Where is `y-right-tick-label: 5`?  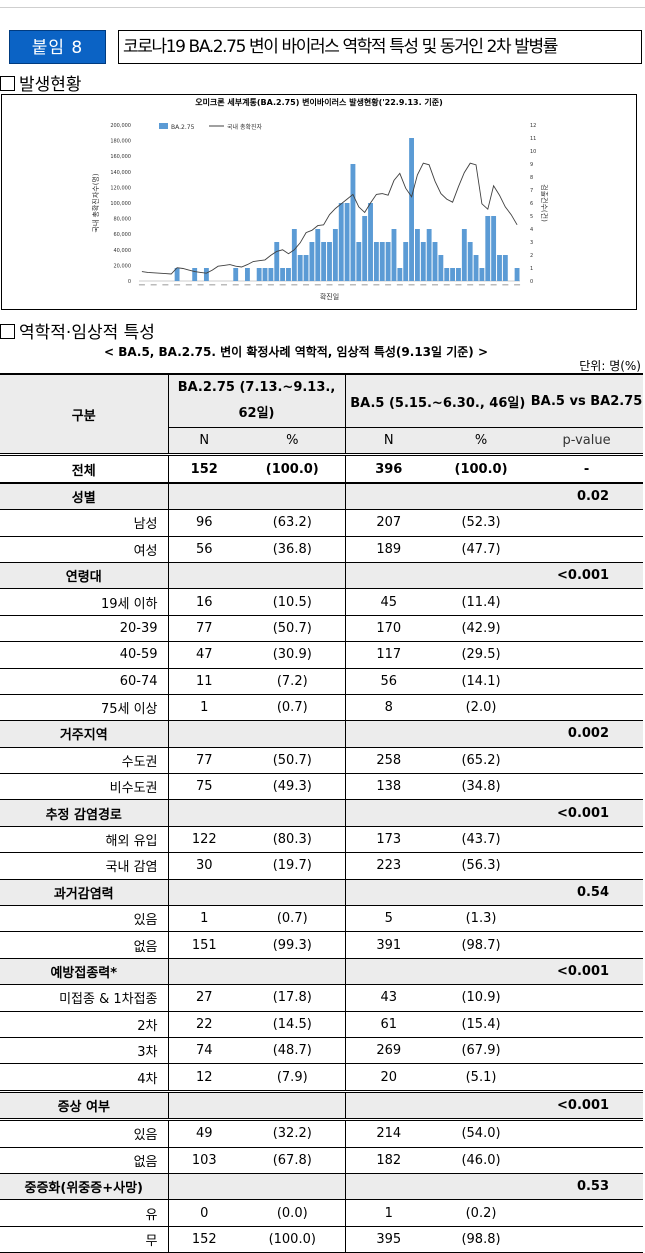
y-right-tick-label: 5 is located at coordinates (531, 217).